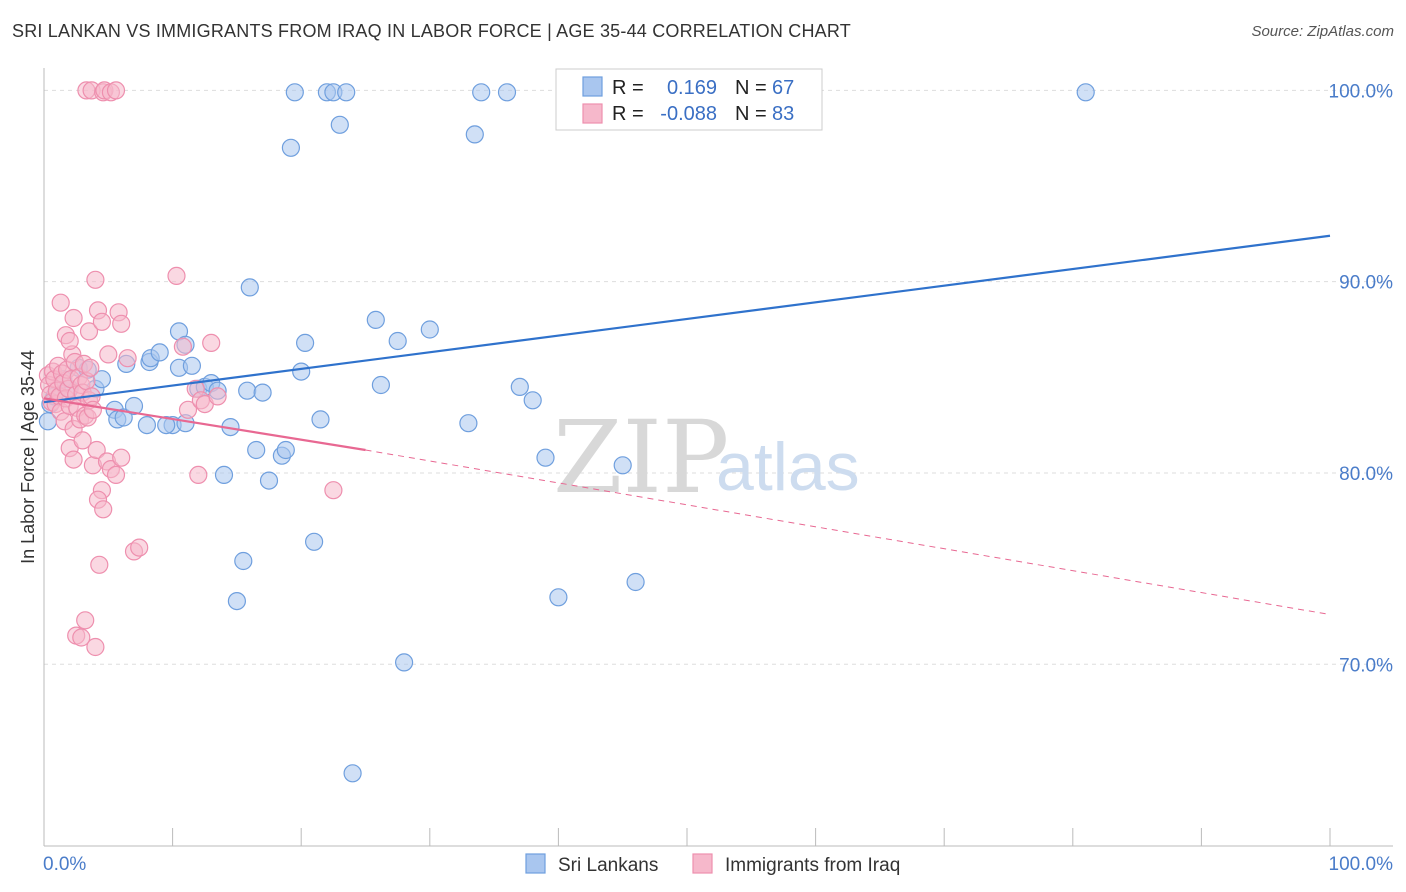 The image size is (1406, 892). I want to click on x-tick-label: 100.0%, so click(1361, 864).